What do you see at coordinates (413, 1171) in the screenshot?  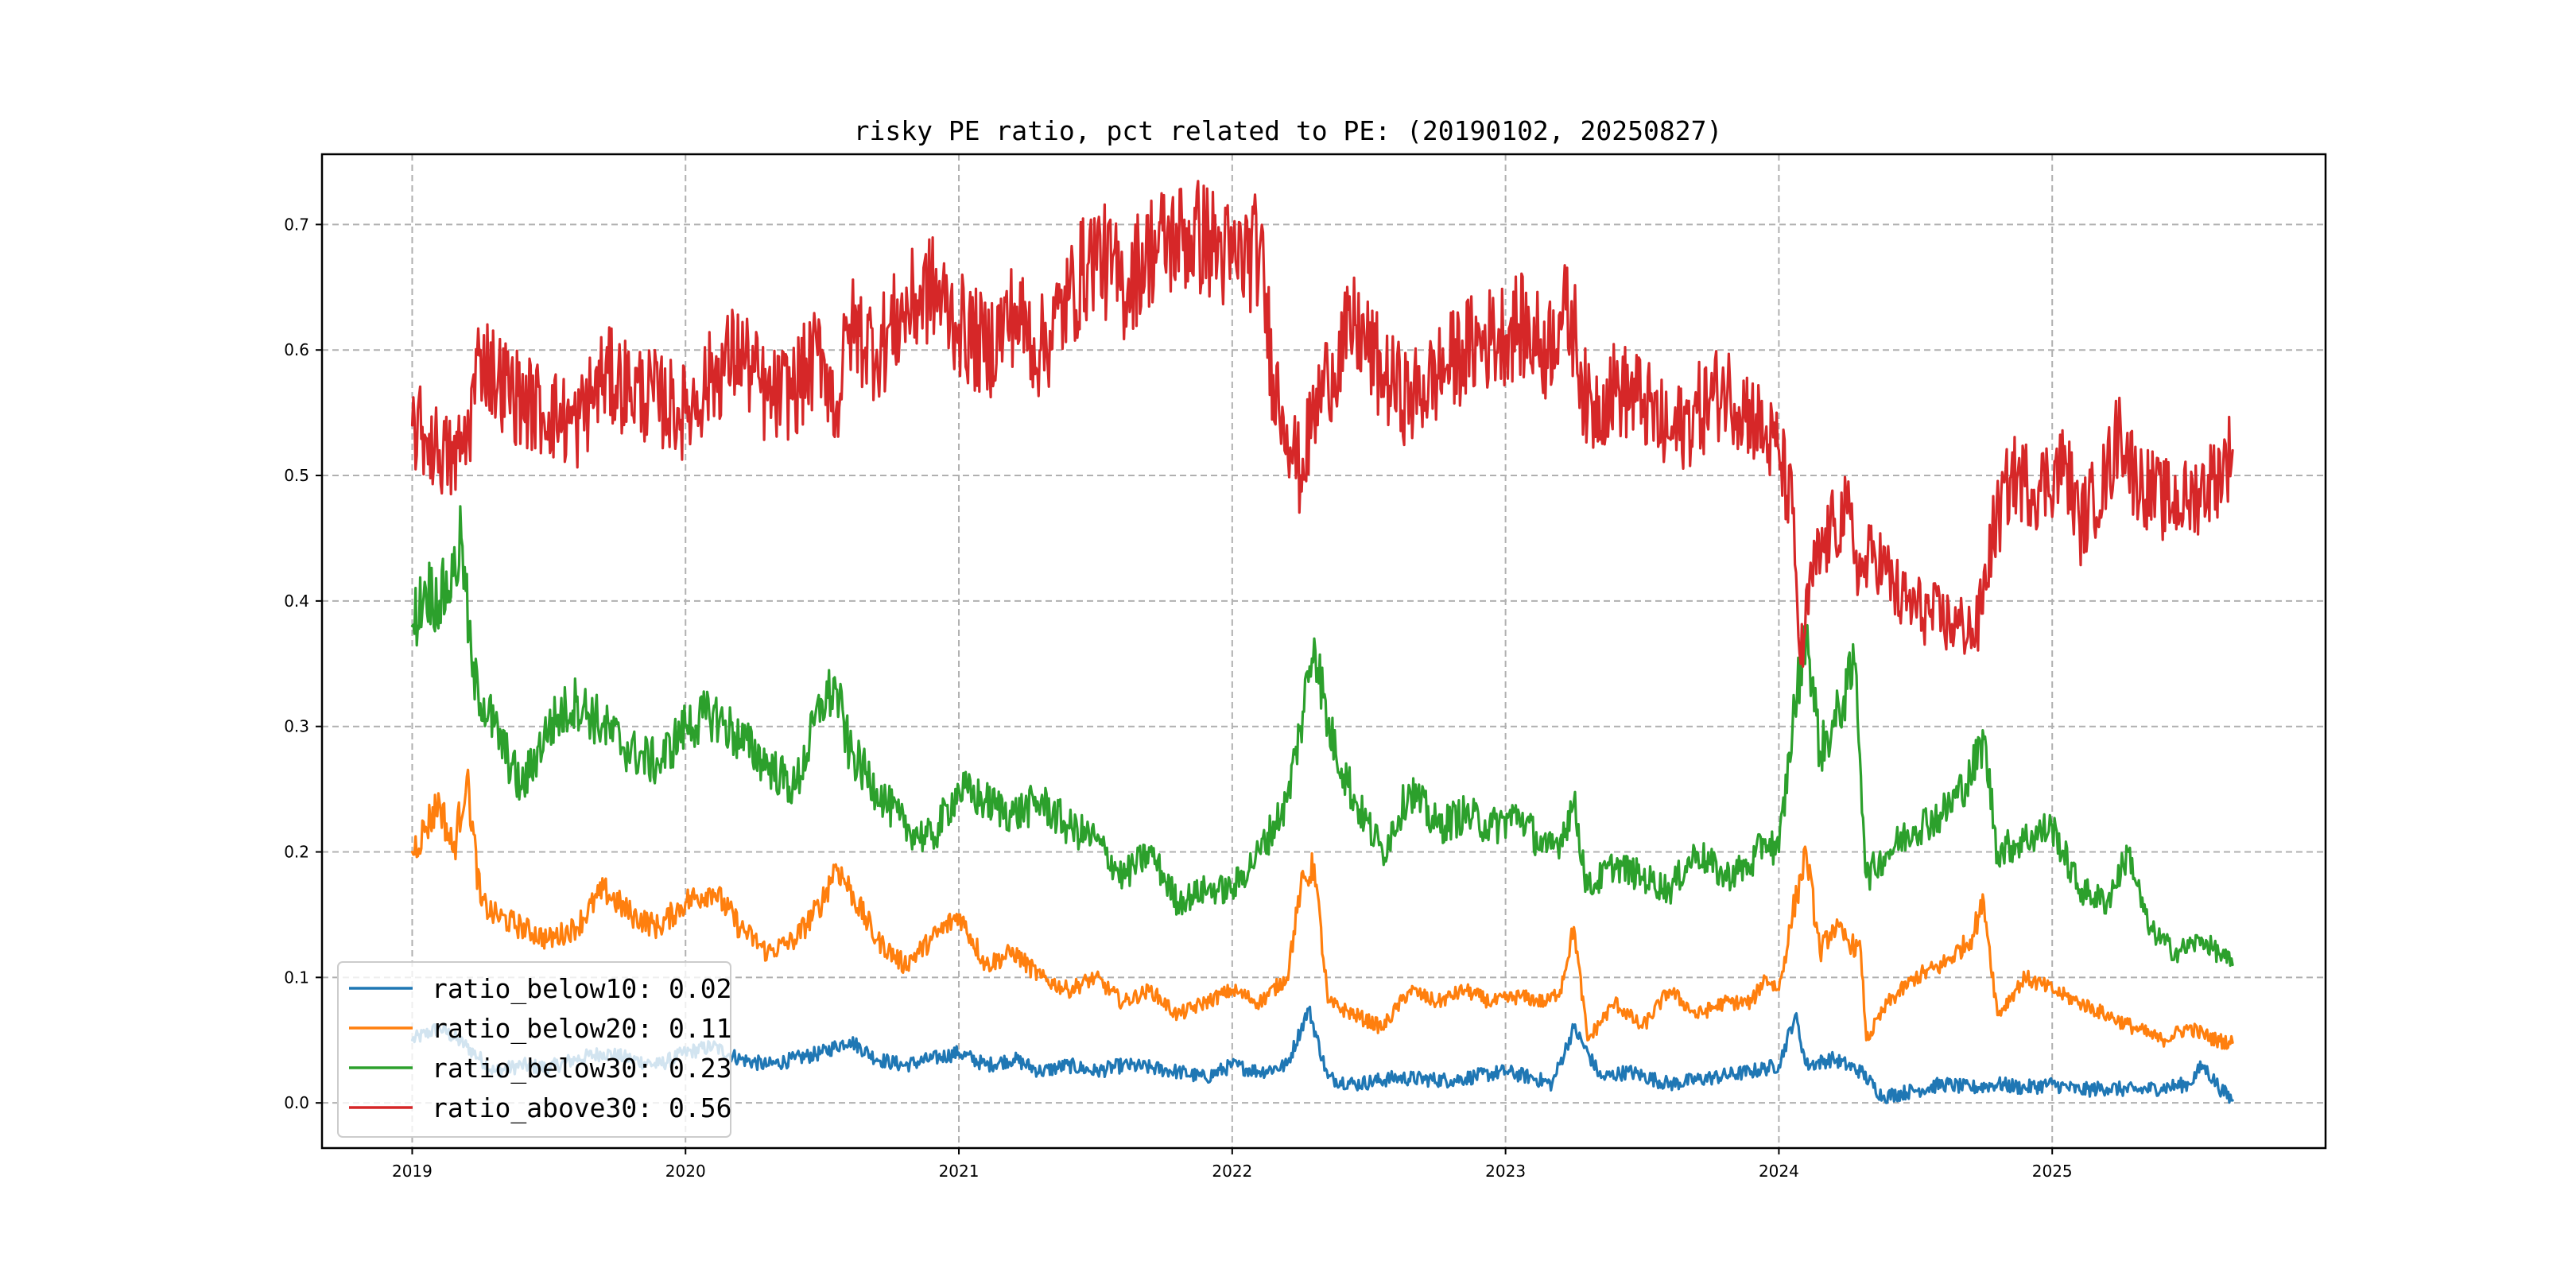 I see `x-tick-label: 2019` at bounding box center [413, 1171].